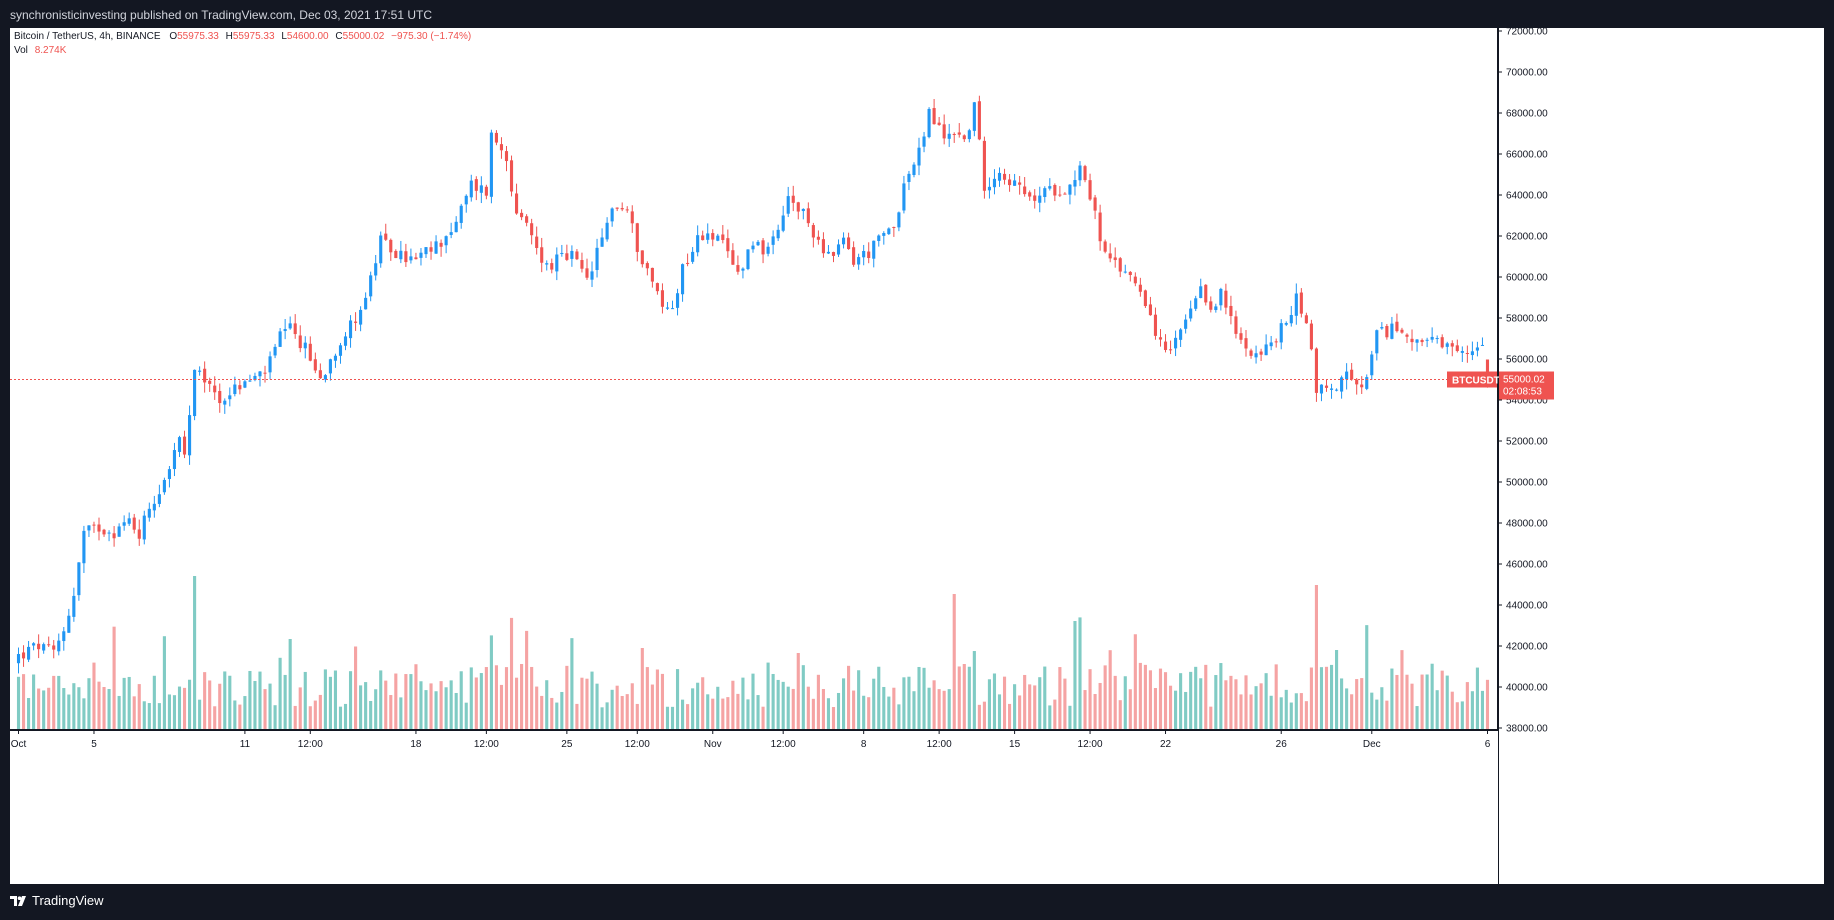  Describe the element at coordinates (87, 36) in the screenshot. I see `legend-symbol: Bitcoin / TetherUS, 4h, BINANCE` at that location.